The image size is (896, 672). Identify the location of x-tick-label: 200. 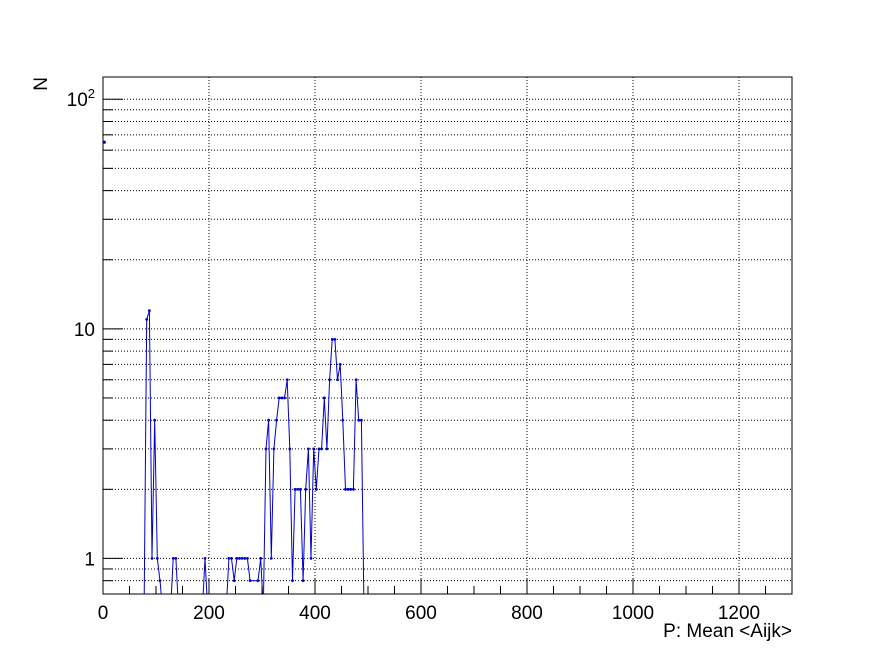
(209, 613).